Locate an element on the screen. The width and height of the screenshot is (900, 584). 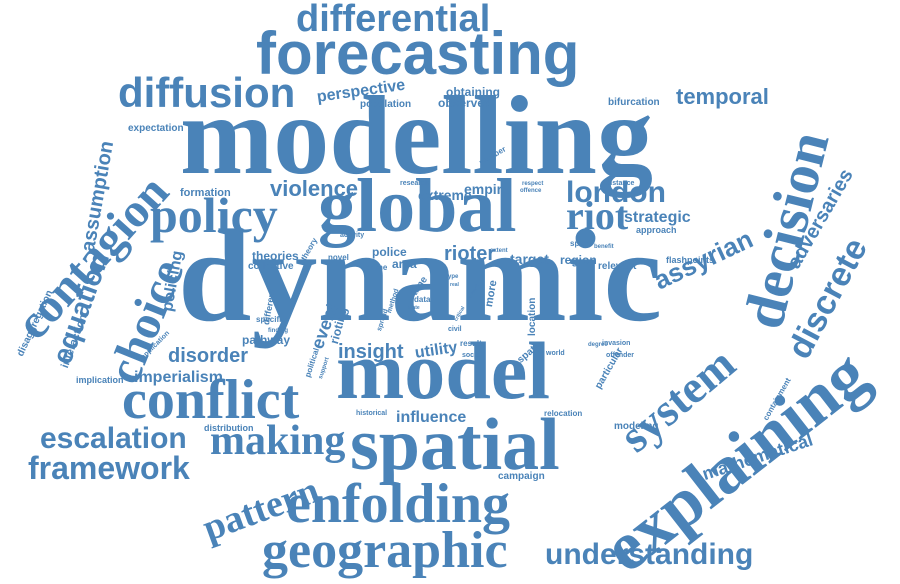
word-research: research is located at coordinates (415, 183).